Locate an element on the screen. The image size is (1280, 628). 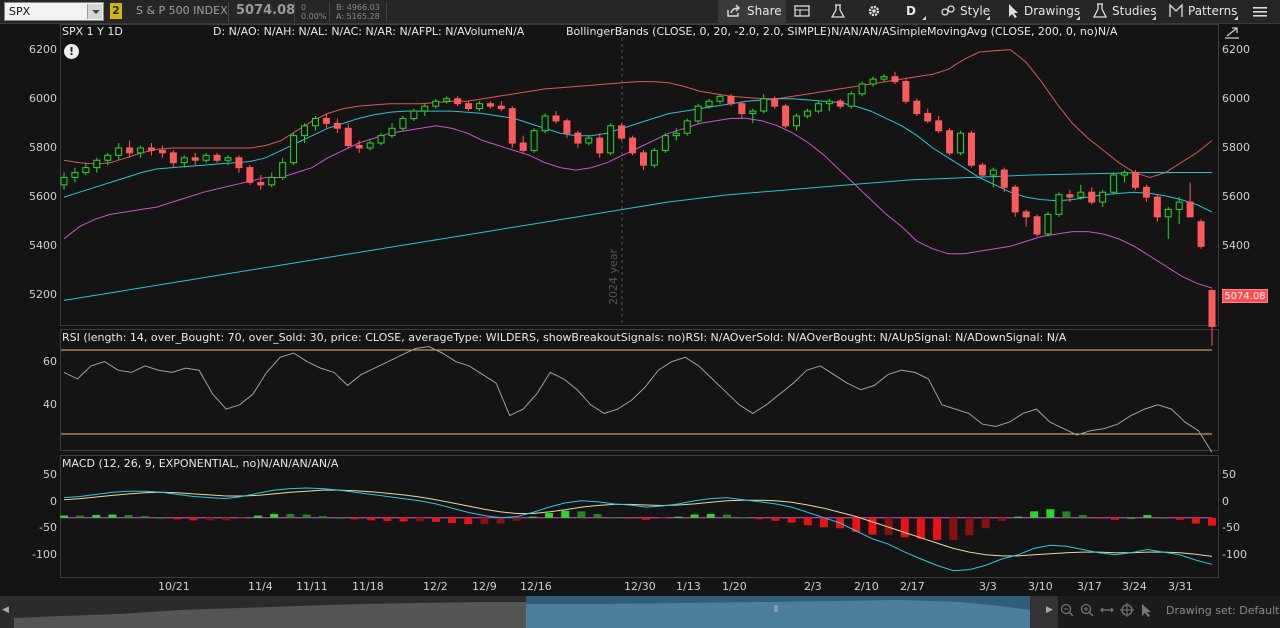
navigator-overview is located at coordinates (640, 612).